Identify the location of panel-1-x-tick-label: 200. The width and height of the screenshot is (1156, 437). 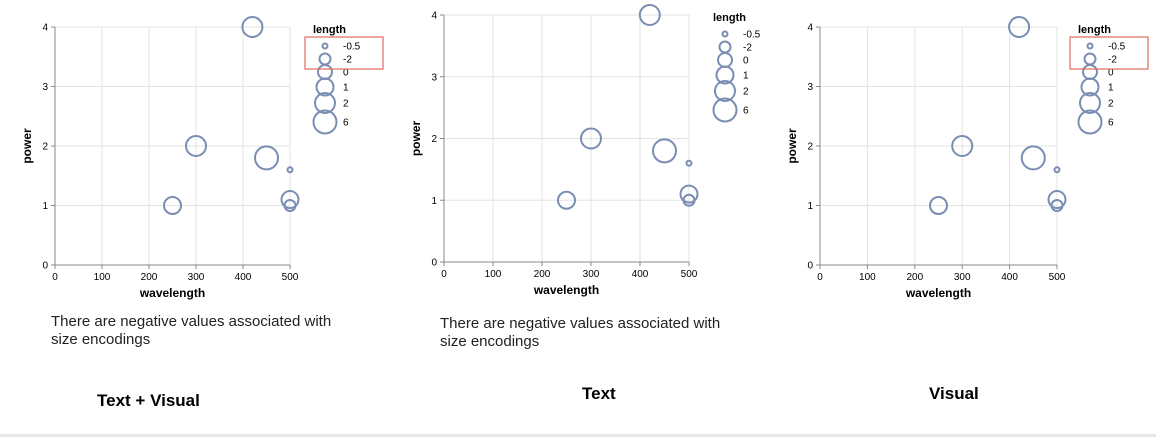
(149, 277).